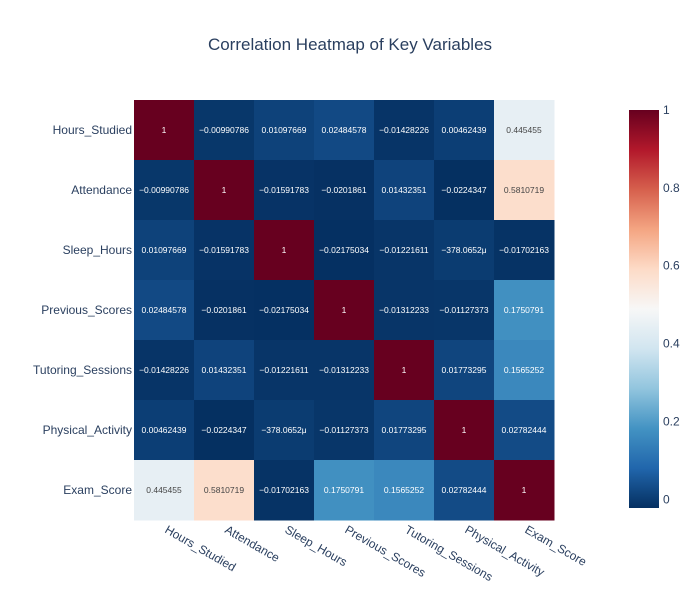 The width and height of the screenshot is (700, 605). Describe the element at coordinates (87, 430) in the screenshot. I see `y-tick-label: Physical_Activity` at that location.